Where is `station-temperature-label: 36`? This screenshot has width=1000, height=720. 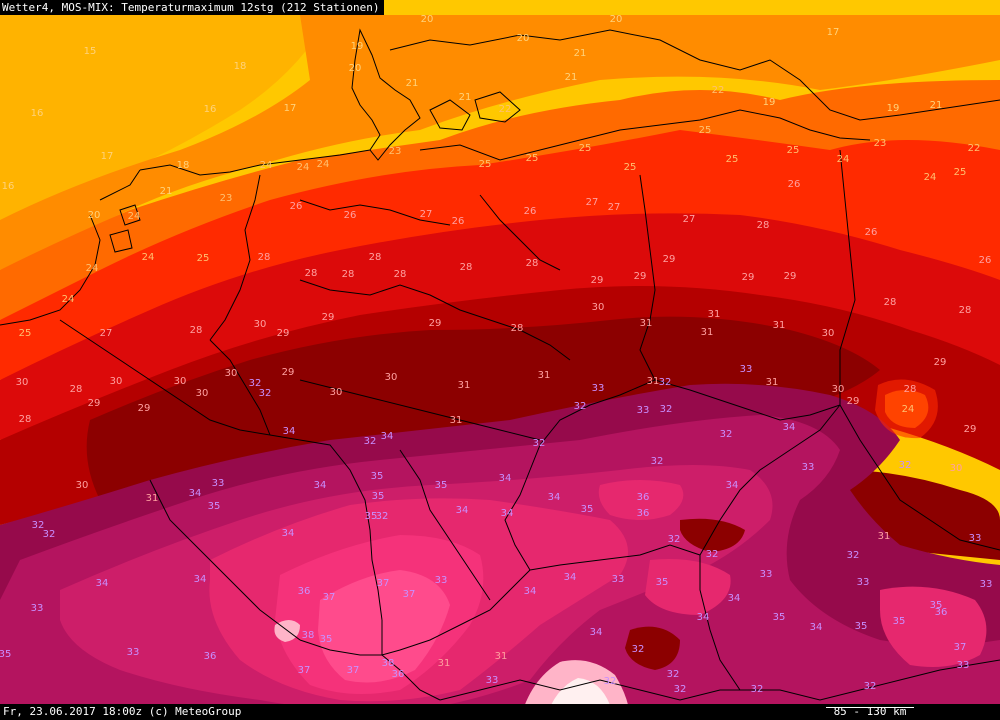 station-temperature-label: 36 is located at coordinates (210, 656).